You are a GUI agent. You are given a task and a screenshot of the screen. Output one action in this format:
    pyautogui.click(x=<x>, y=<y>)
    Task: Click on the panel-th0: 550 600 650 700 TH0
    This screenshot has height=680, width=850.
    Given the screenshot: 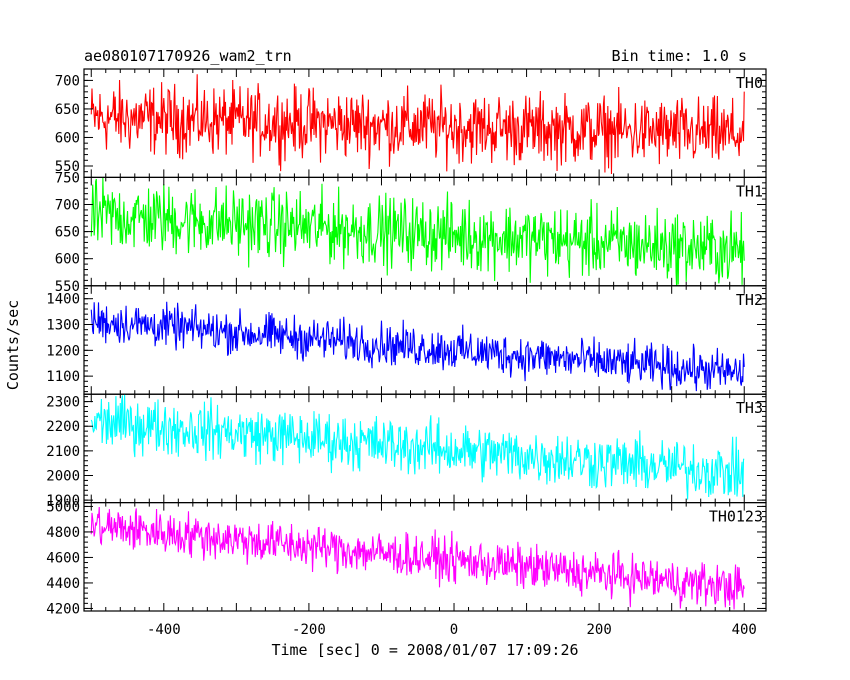 What is the action you would take?
    pyautogui.click(x=411, y=123)
    